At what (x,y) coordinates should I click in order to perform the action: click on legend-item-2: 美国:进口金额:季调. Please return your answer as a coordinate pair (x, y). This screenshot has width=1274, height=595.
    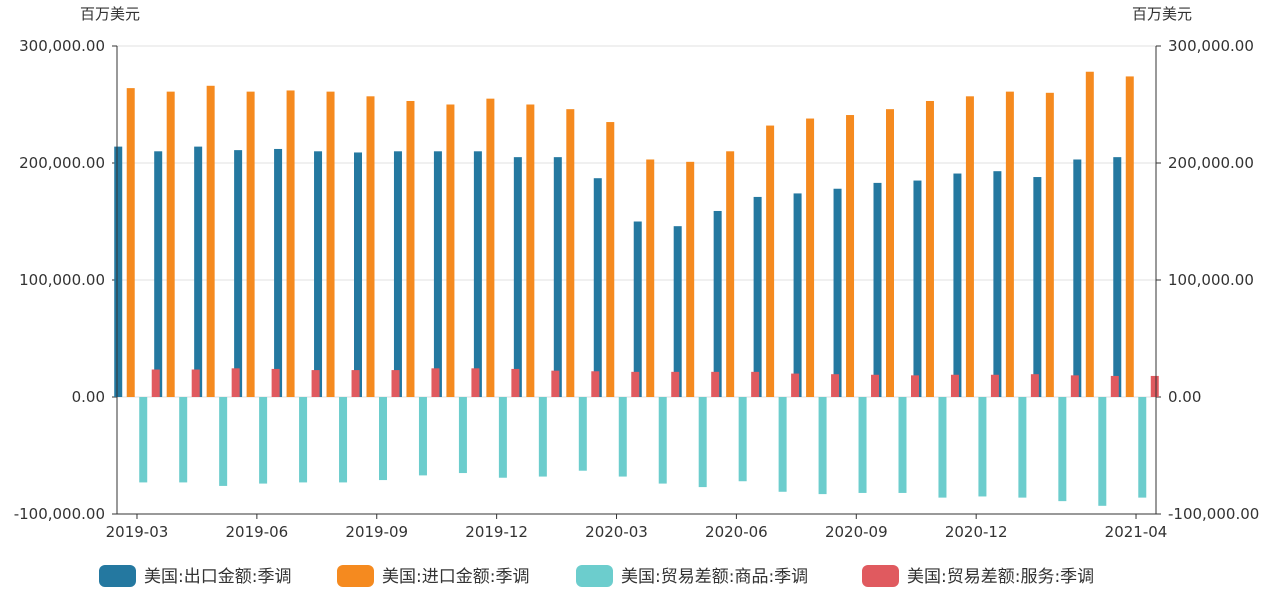
    Looking at the image, I should click on (433, 576).